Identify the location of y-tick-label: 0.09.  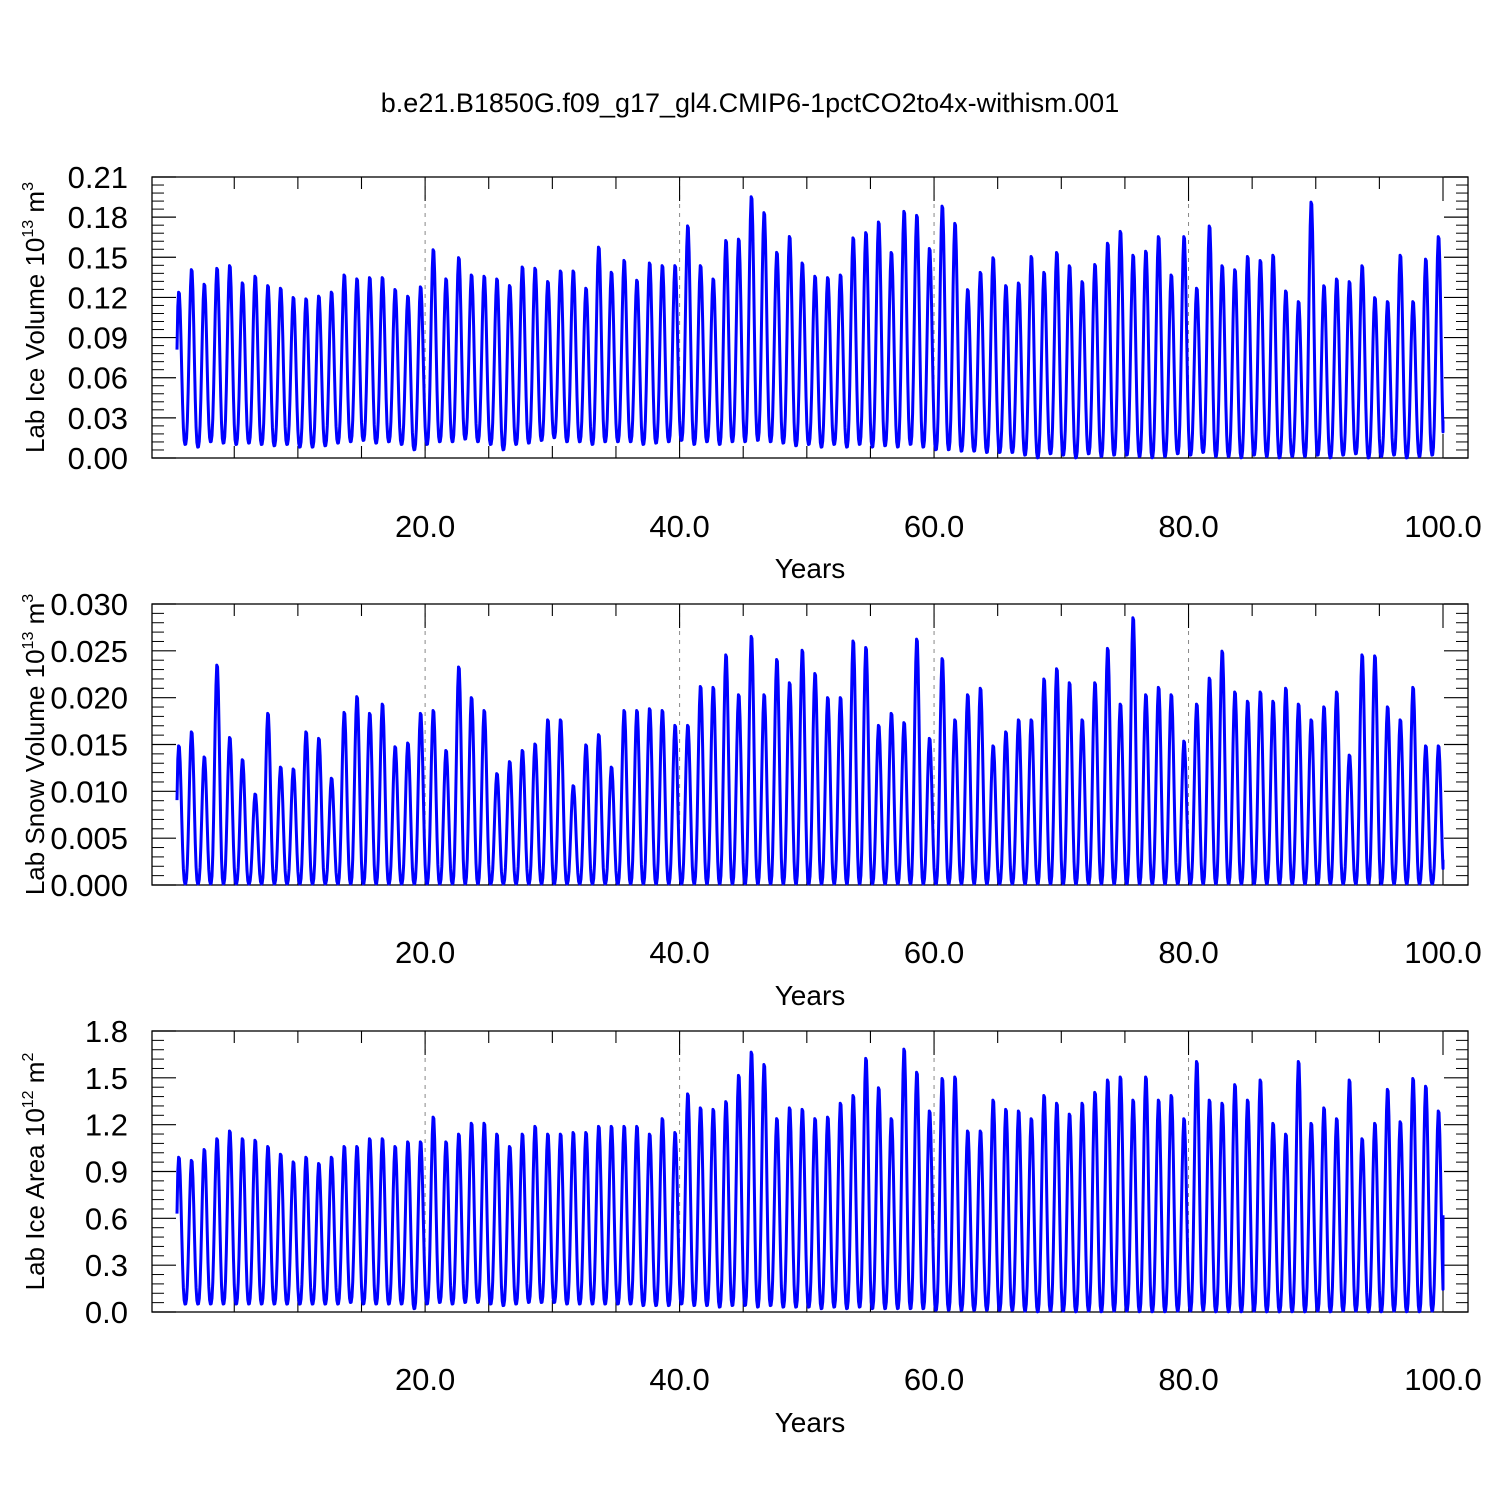
(98, 338).